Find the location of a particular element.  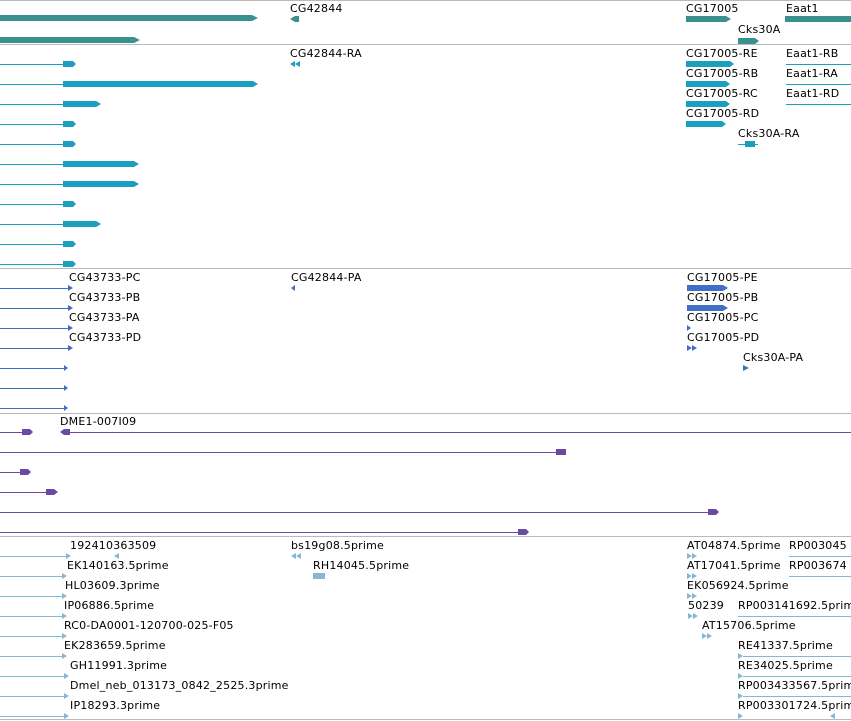

transcript-label: CG17005-RD is located at coordinates (723, 113).